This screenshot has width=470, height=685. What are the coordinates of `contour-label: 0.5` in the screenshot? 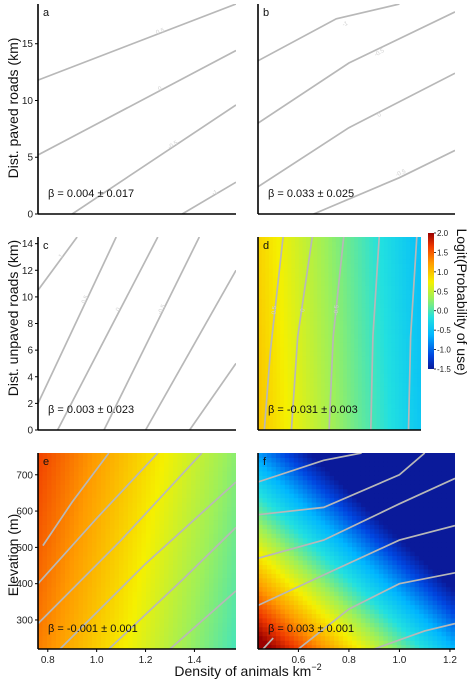 It's located at (275, 310).